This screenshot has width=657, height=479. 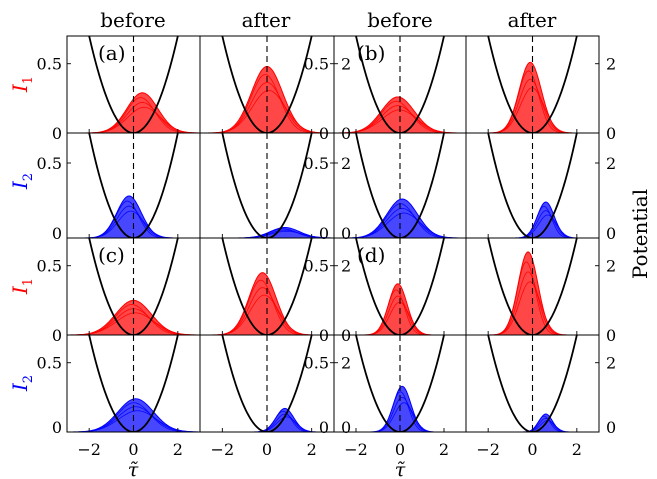 I want to click on subplot-c-i2-before, so click(x=133, y=383).